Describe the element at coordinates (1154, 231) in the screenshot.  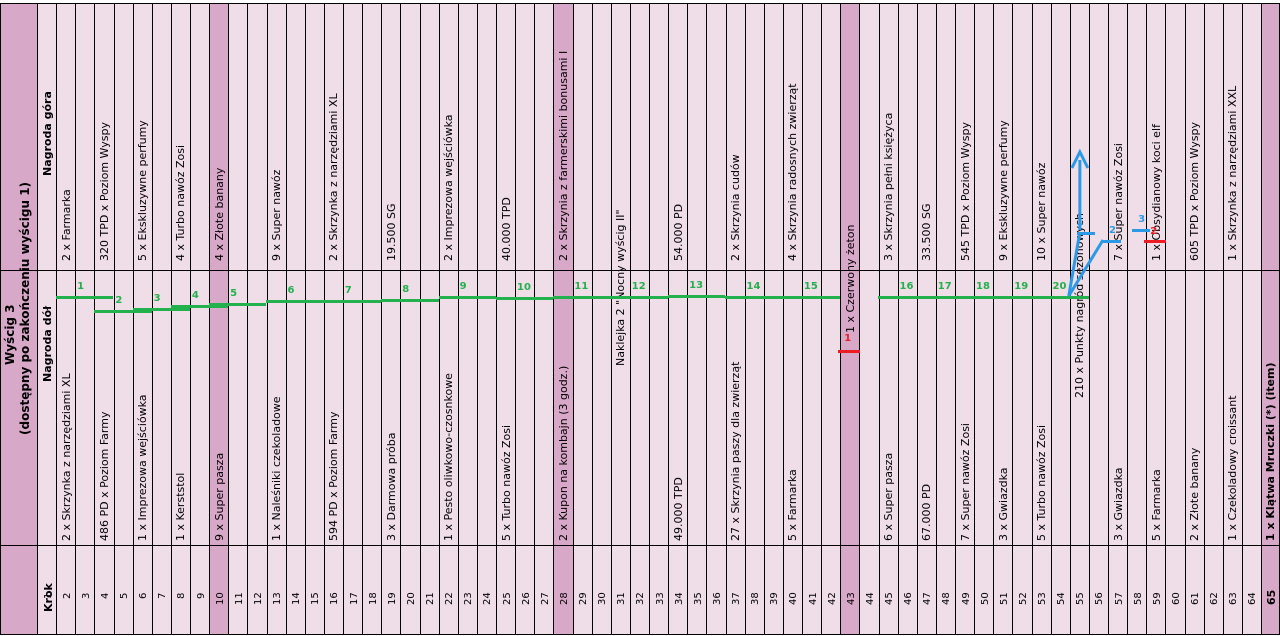
I see `red-level-number-2: 2` at that location.